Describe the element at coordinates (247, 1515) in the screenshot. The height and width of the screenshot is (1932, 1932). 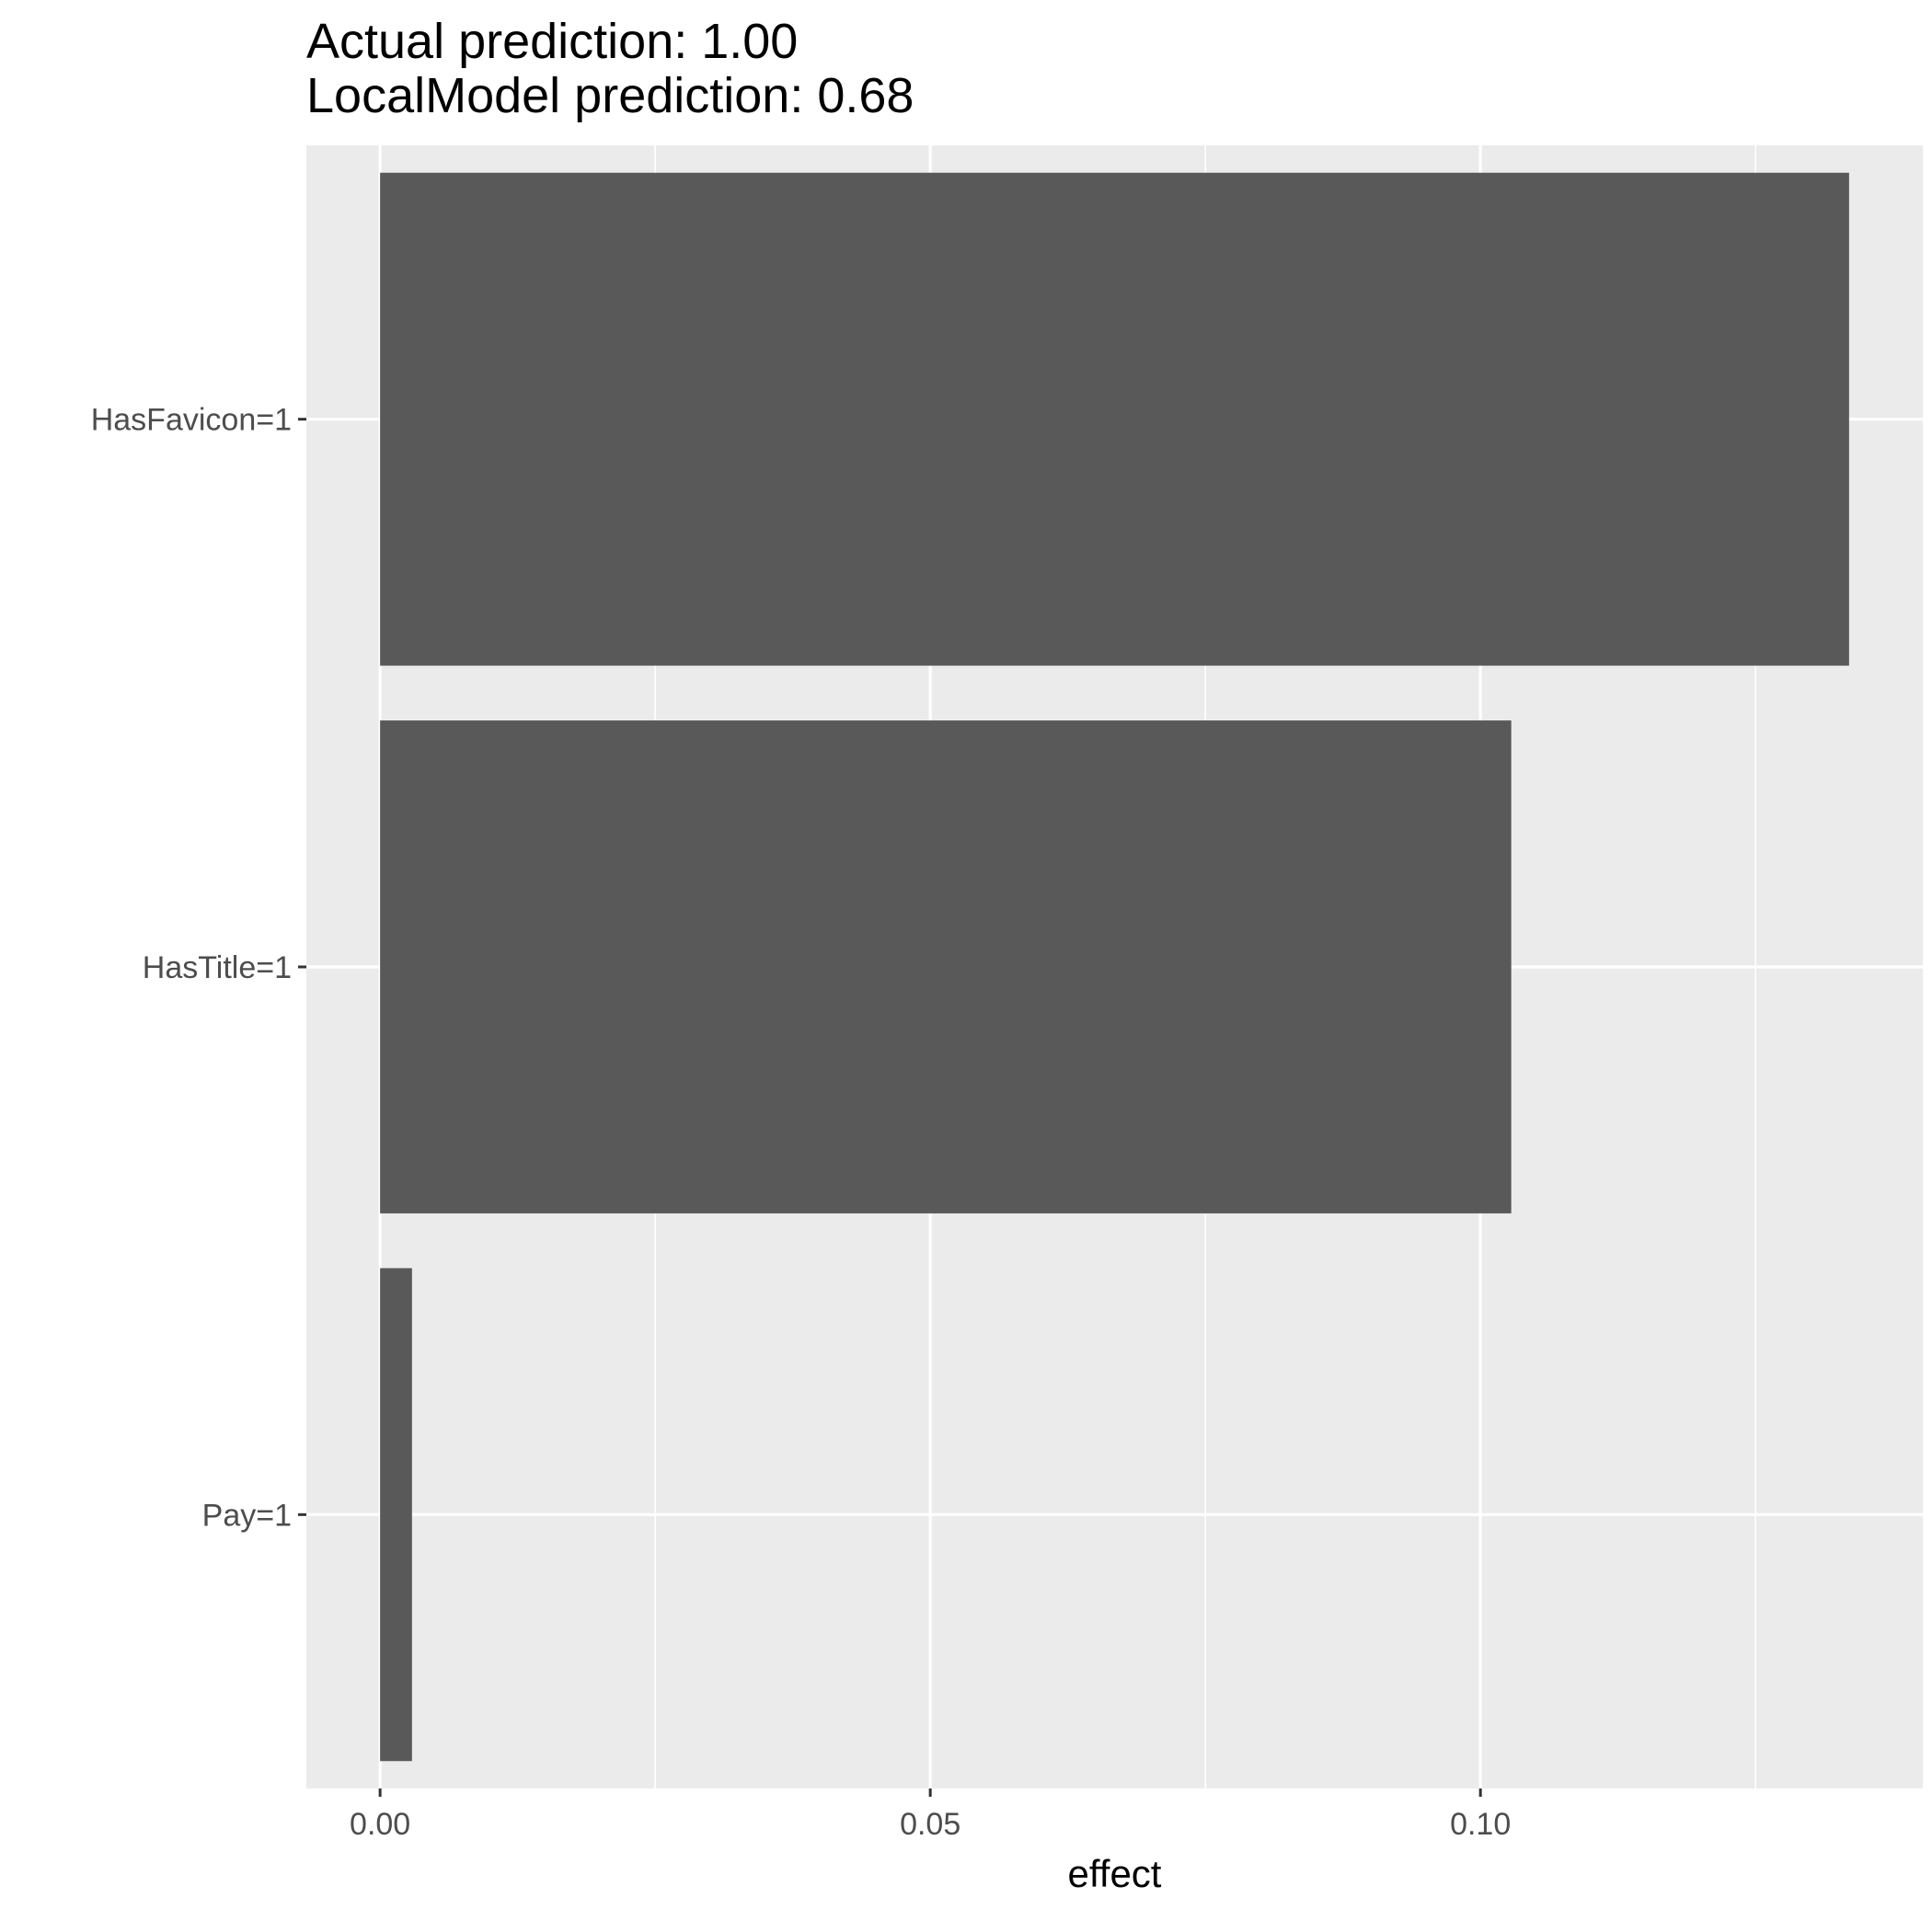
I see `y-tick-label-2: Pay=1` at that location.